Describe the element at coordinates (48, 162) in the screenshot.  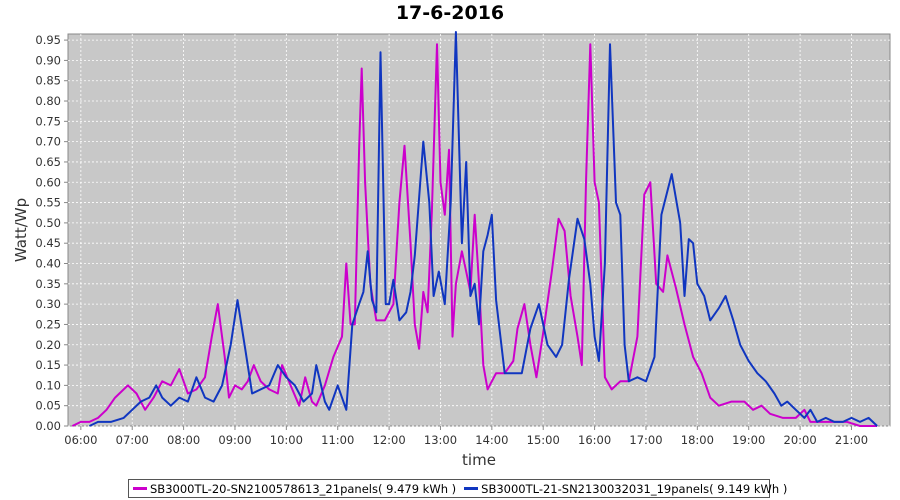
I see `y-tick-label: 0.65` at that location.